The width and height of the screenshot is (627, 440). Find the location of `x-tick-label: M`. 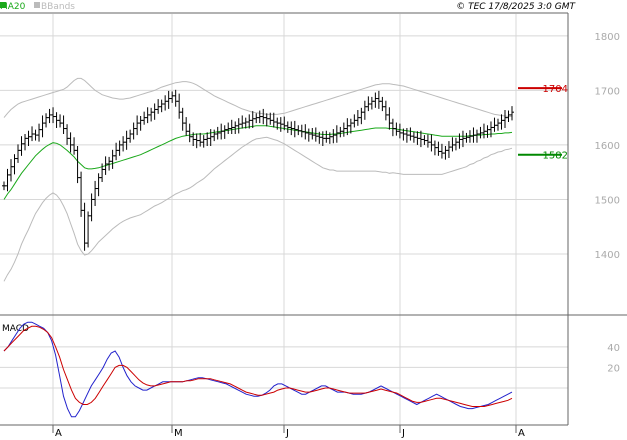

x-tick-label: M is located at coordinates (178, 433).